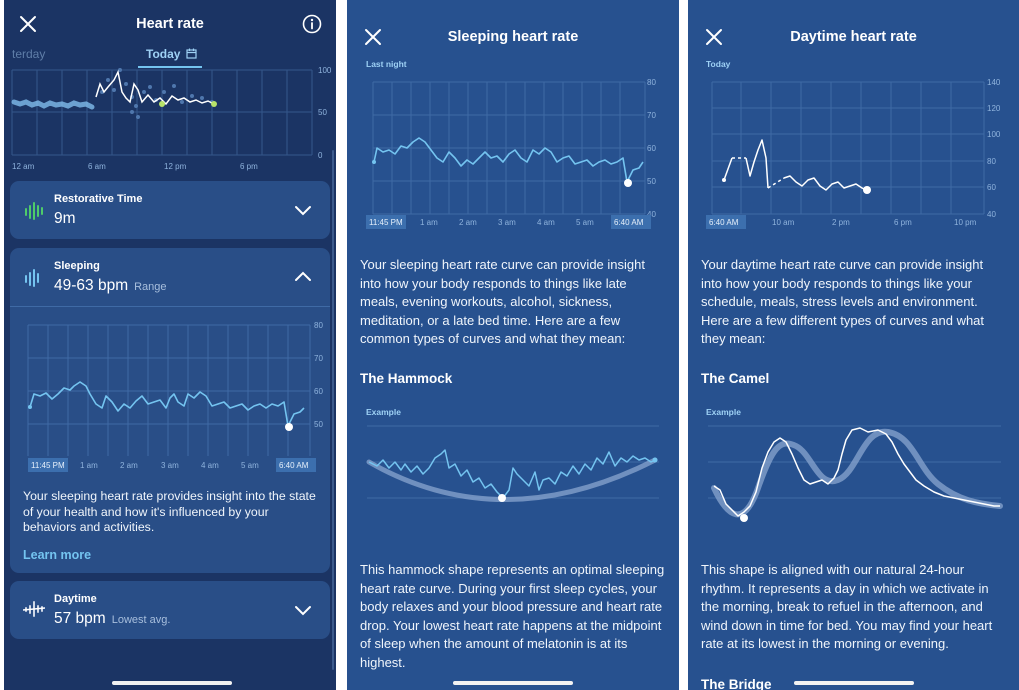 This screenshot has height=690, width=1019. Describe the element at coordinates (855, 473) in the screenshot. I see `camel-example-chart` at that location.